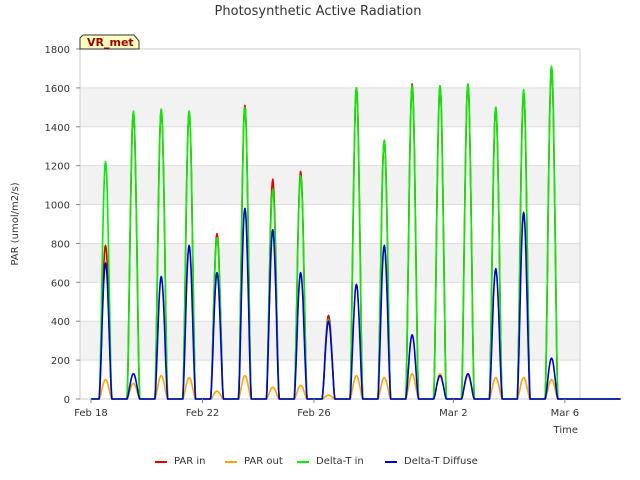 The image size is (640, 480). What do you see at coordinates (453, 413) in the screenshot?
I see `x-tick-label: Mar 2` at bounding box center [453, 413].